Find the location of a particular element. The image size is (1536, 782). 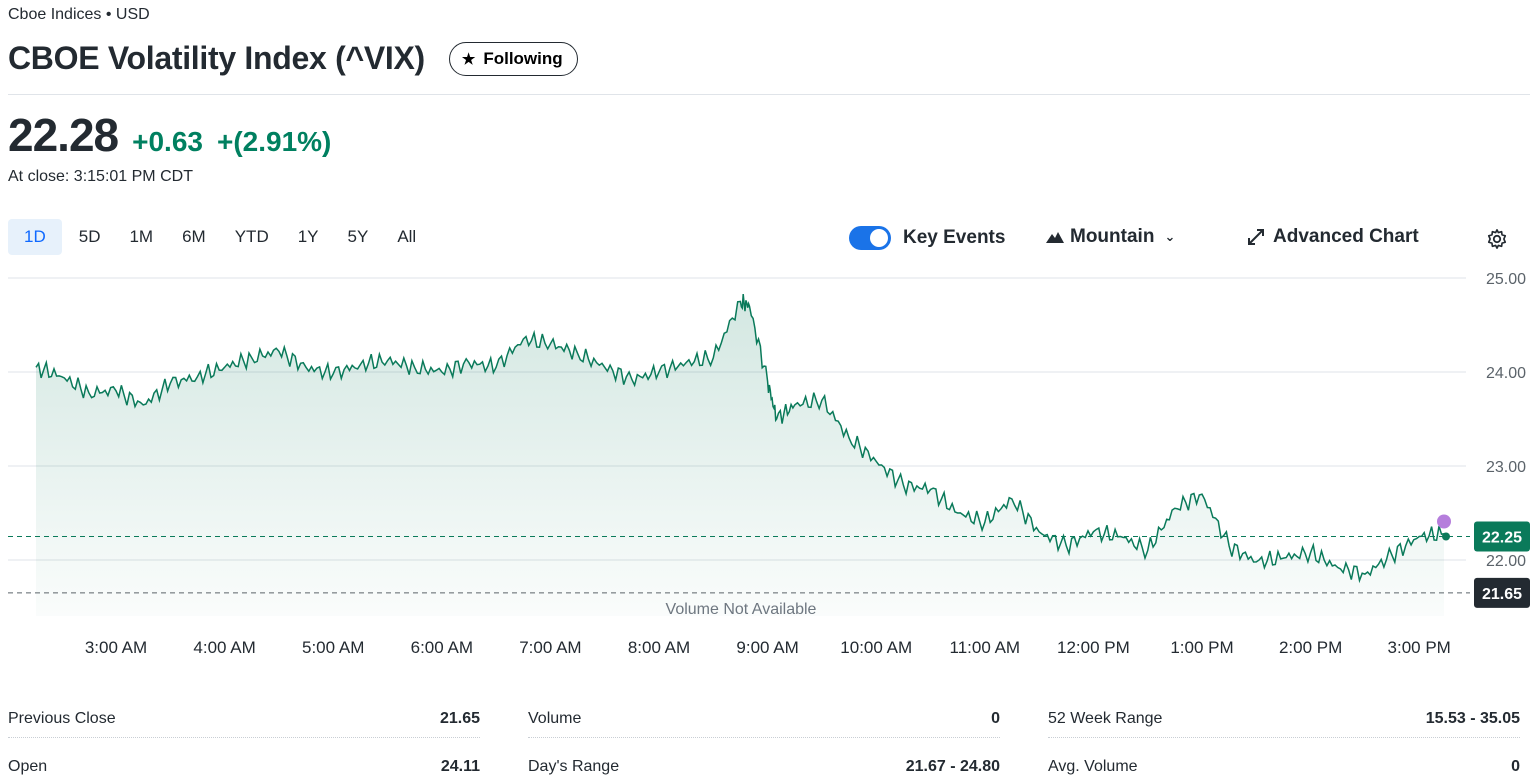

y-tick-label: 24.00 is located at coordinates (1506, 373).